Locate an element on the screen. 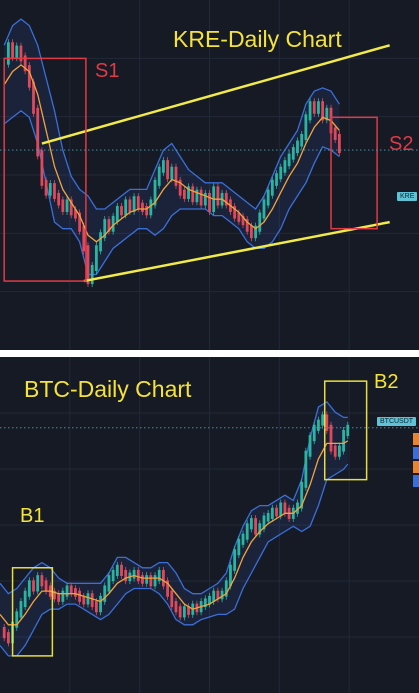  kre-chart-title: KRE-Daily Chart is located at coordinates (257, 39).